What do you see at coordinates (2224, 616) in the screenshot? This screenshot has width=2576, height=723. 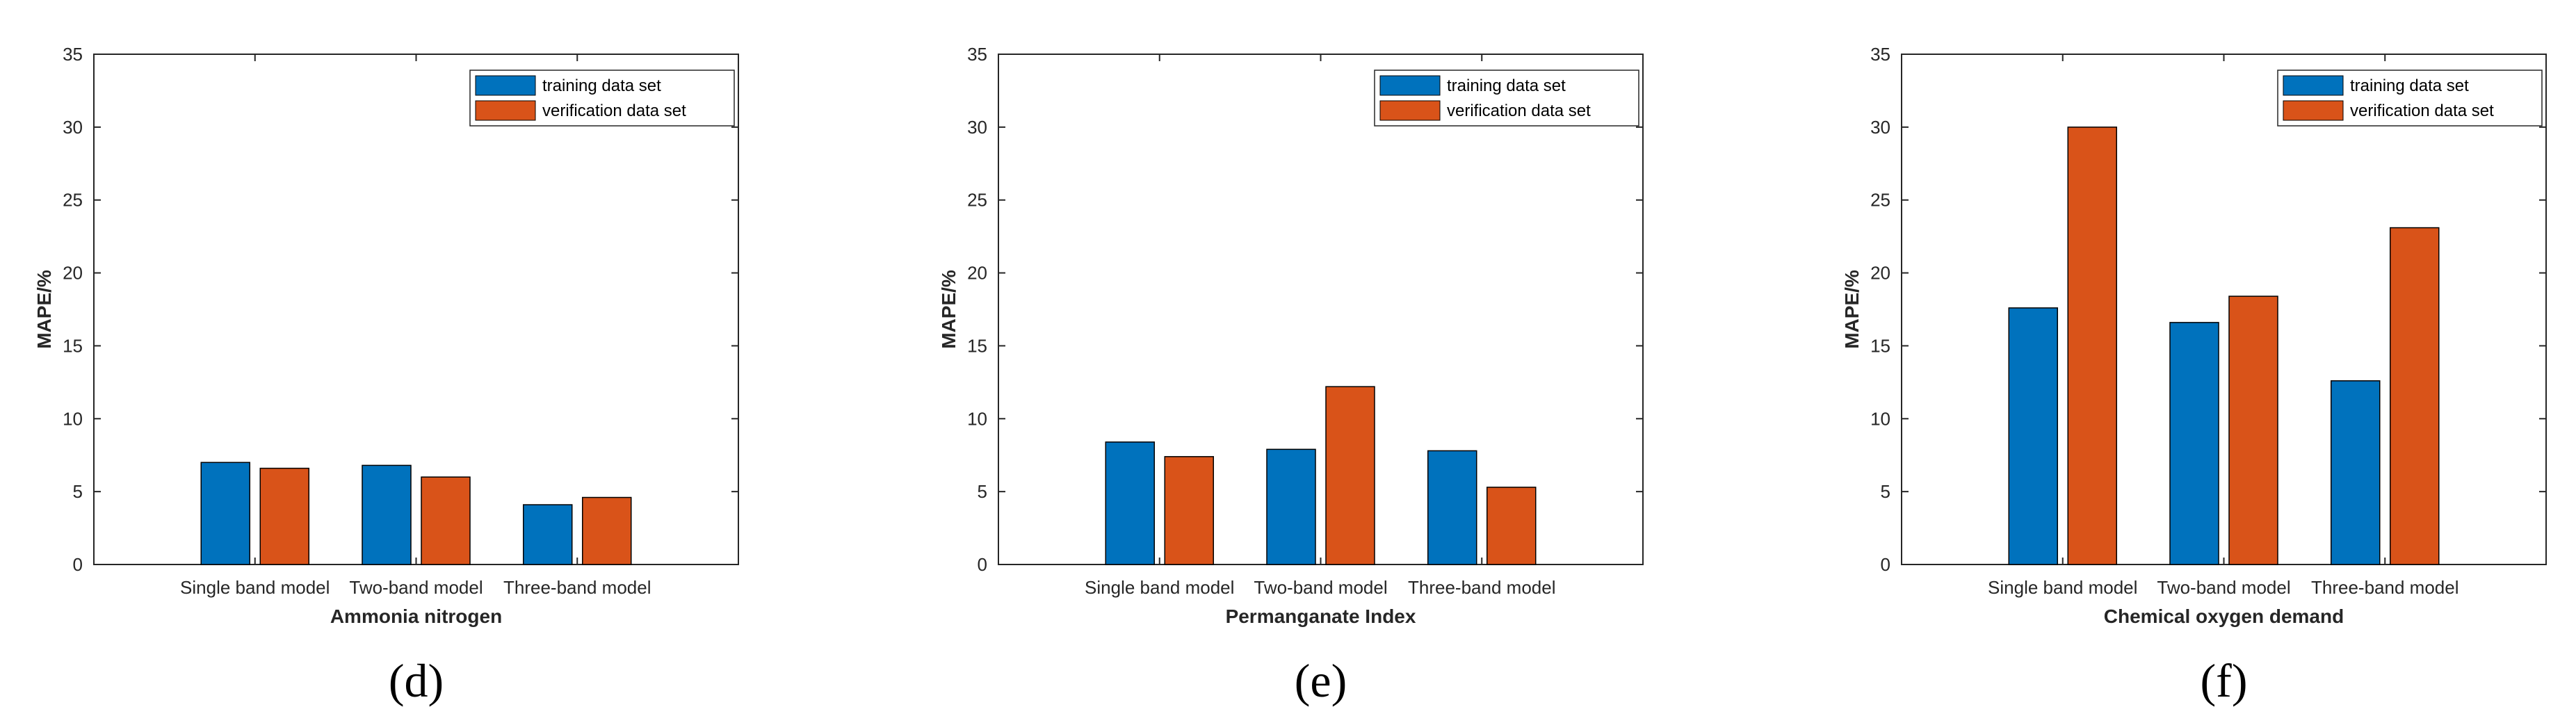 I see `x-axis-label: Chemical oxygen demand` at bounding box center [2224, 616].